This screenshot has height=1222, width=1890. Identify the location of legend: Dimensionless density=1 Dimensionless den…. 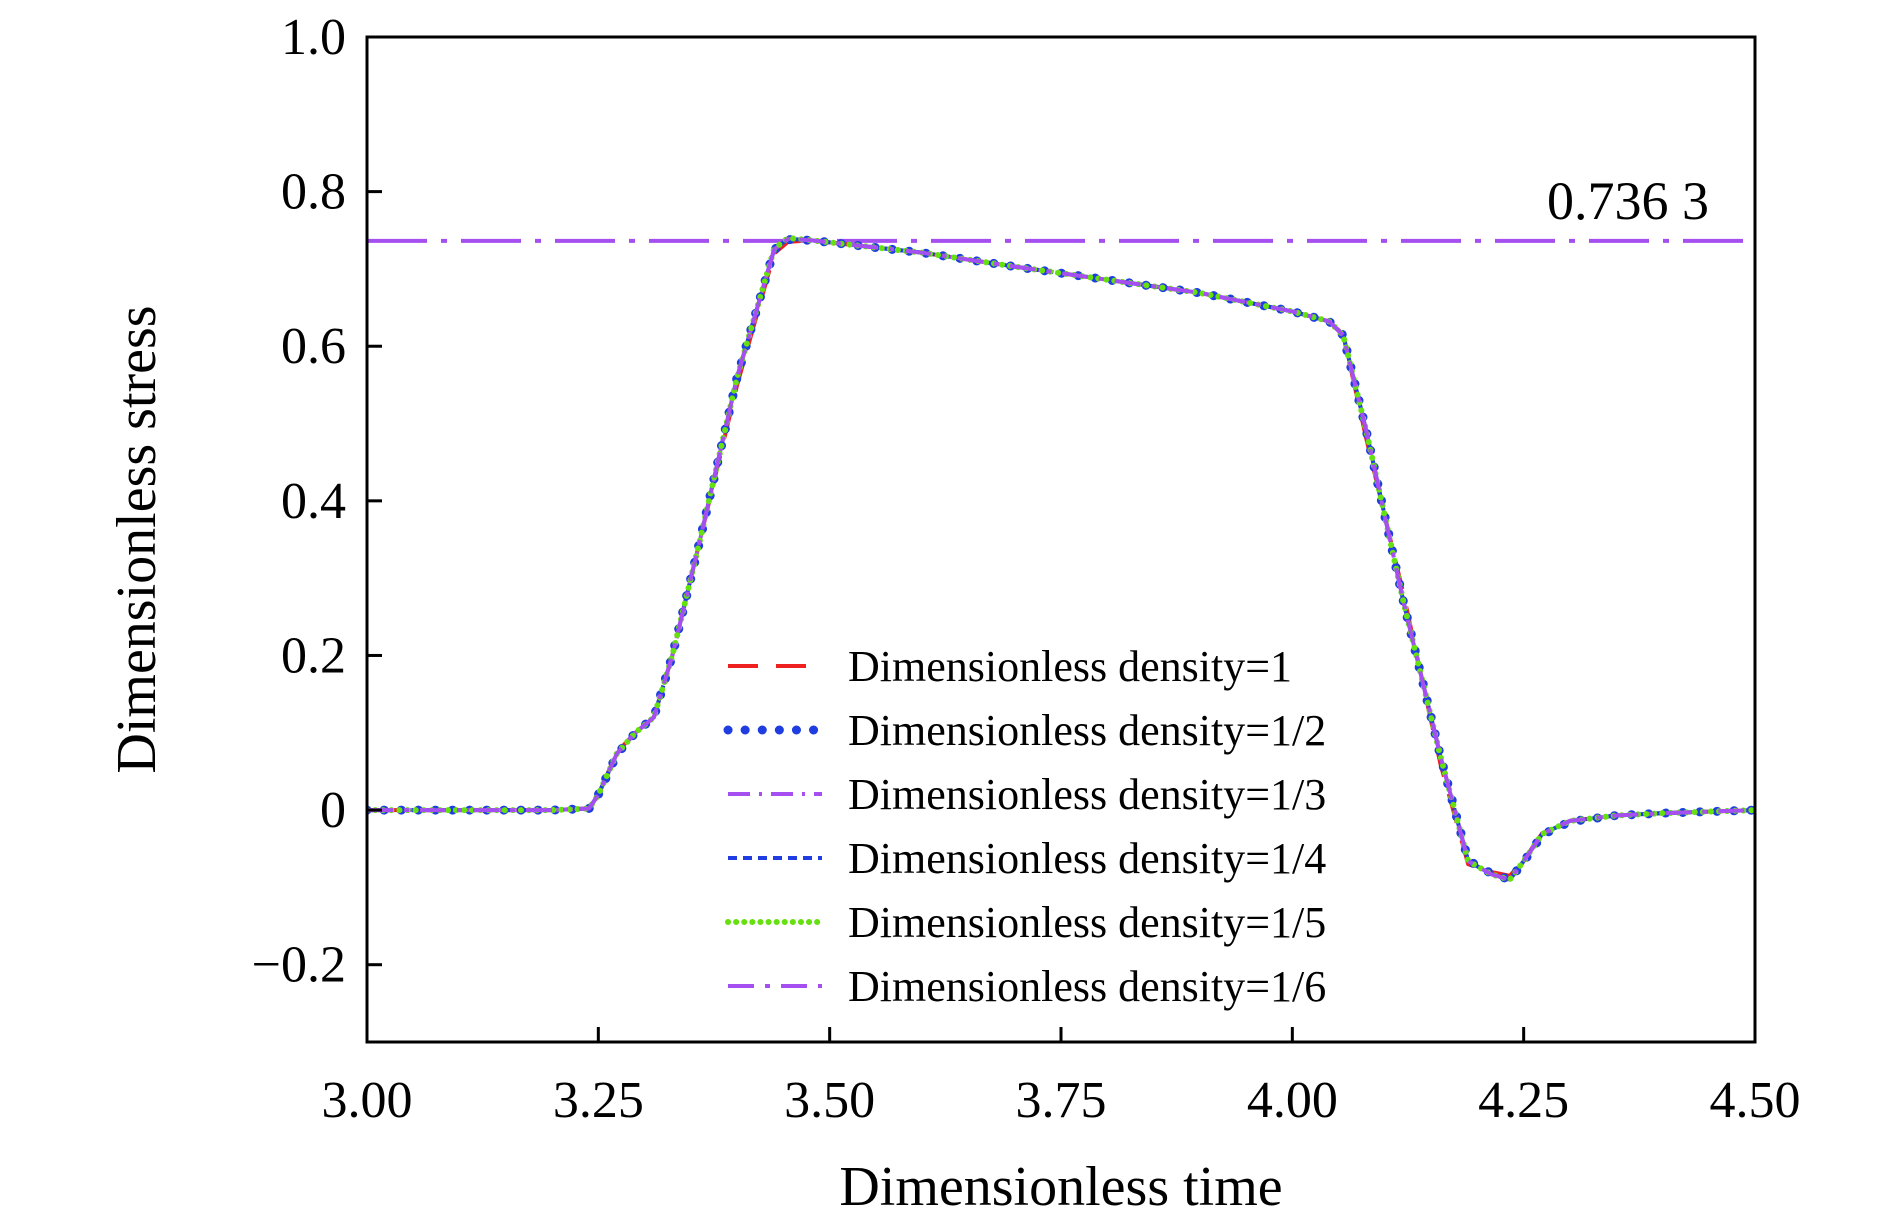
(1024, 826).